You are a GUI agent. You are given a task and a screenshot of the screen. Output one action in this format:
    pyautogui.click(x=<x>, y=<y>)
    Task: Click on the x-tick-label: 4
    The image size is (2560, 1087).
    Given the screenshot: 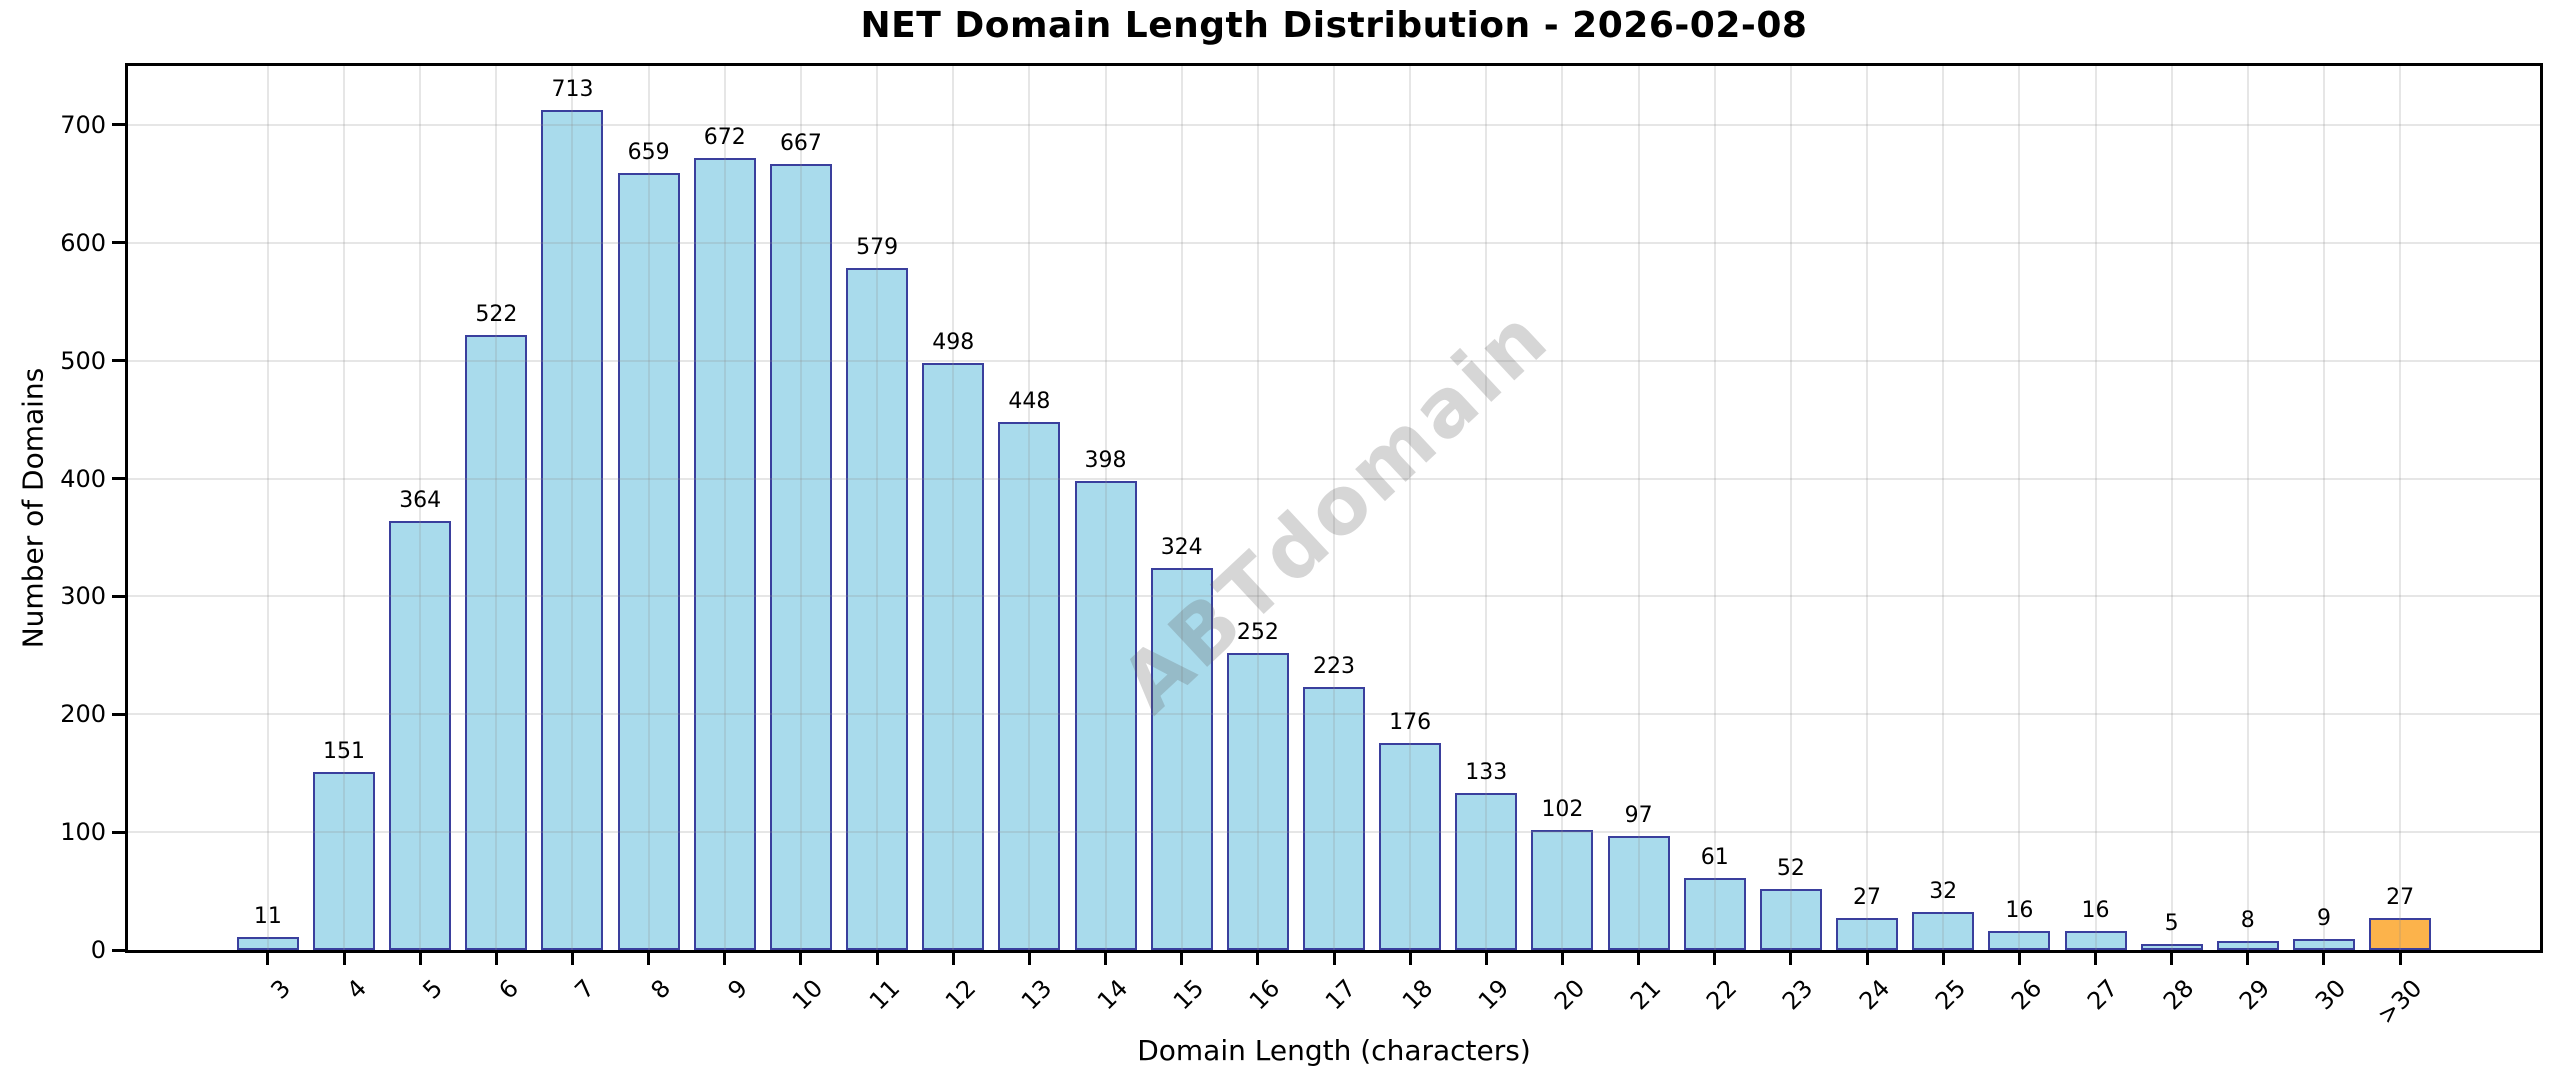 What is the action you would take?
    pyautogui.click(x=356, y=989)
    